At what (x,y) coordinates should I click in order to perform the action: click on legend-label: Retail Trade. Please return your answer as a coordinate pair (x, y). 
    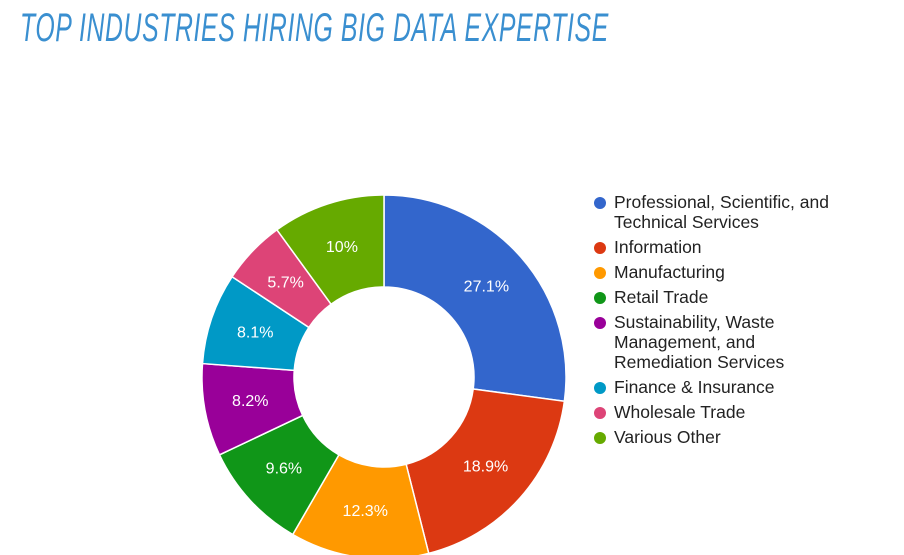
    Looking at the image, I should click on (661, 297).